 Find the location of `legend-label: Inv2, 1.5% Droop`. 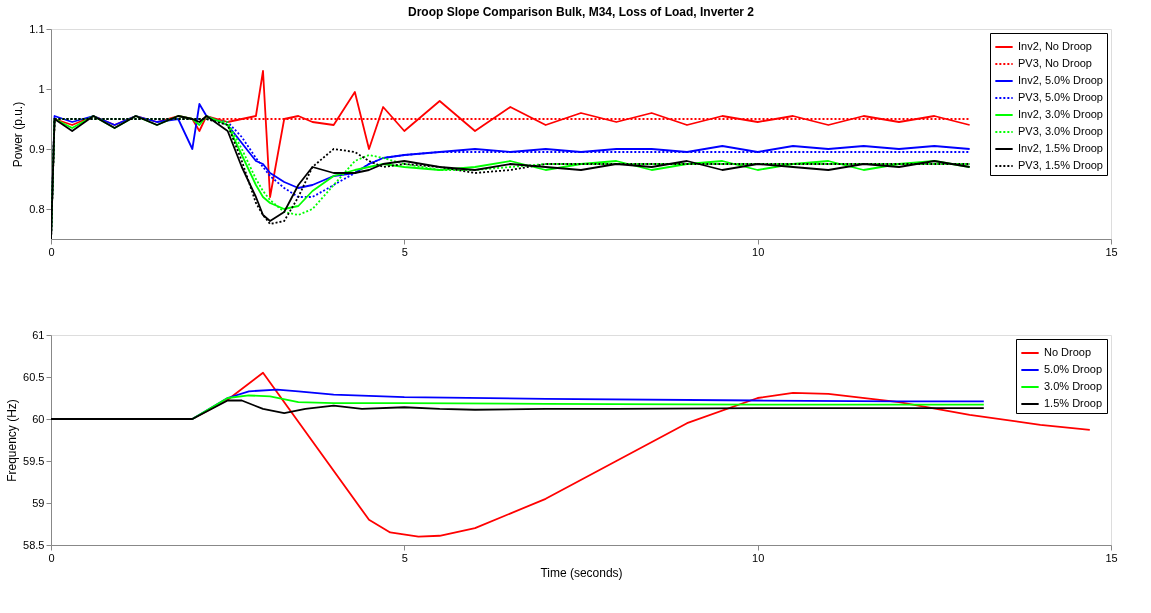

legend-label: Inv2, 1.5% Droop is located at coordinates (1060, 148).